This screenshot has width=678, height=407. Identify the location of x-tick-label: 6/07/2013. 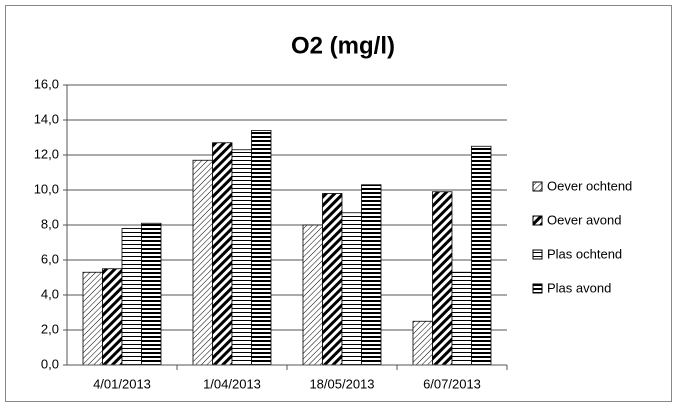
(452, 383).